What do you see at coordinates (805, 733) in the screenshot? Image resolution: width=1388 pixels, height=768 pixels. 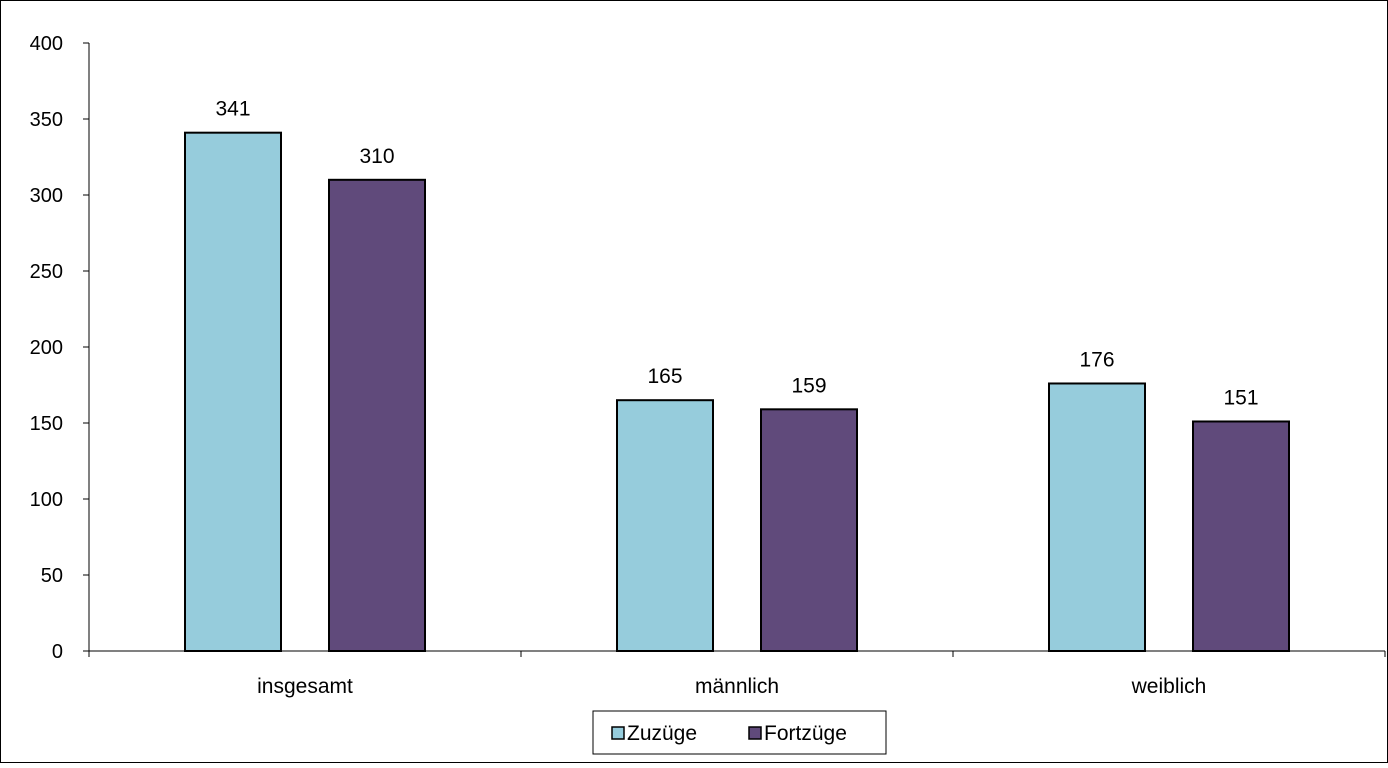 I see `legend-label: Fortzüge` at bounding box center [805, 733].